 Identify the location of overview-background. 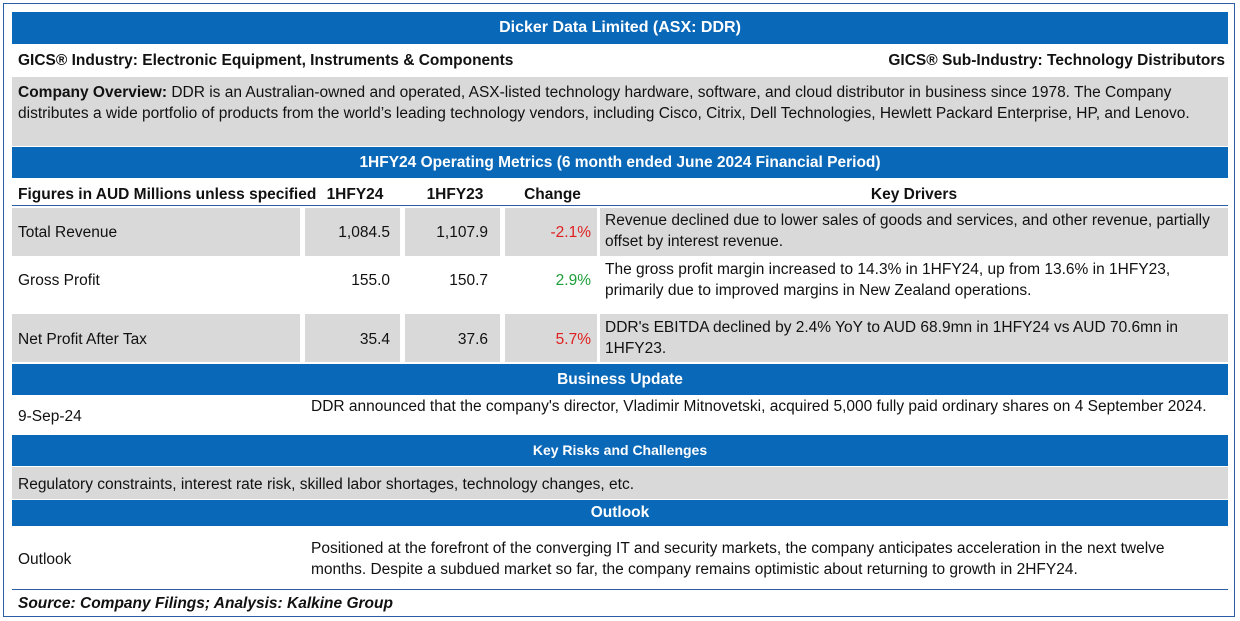
(620, 111).